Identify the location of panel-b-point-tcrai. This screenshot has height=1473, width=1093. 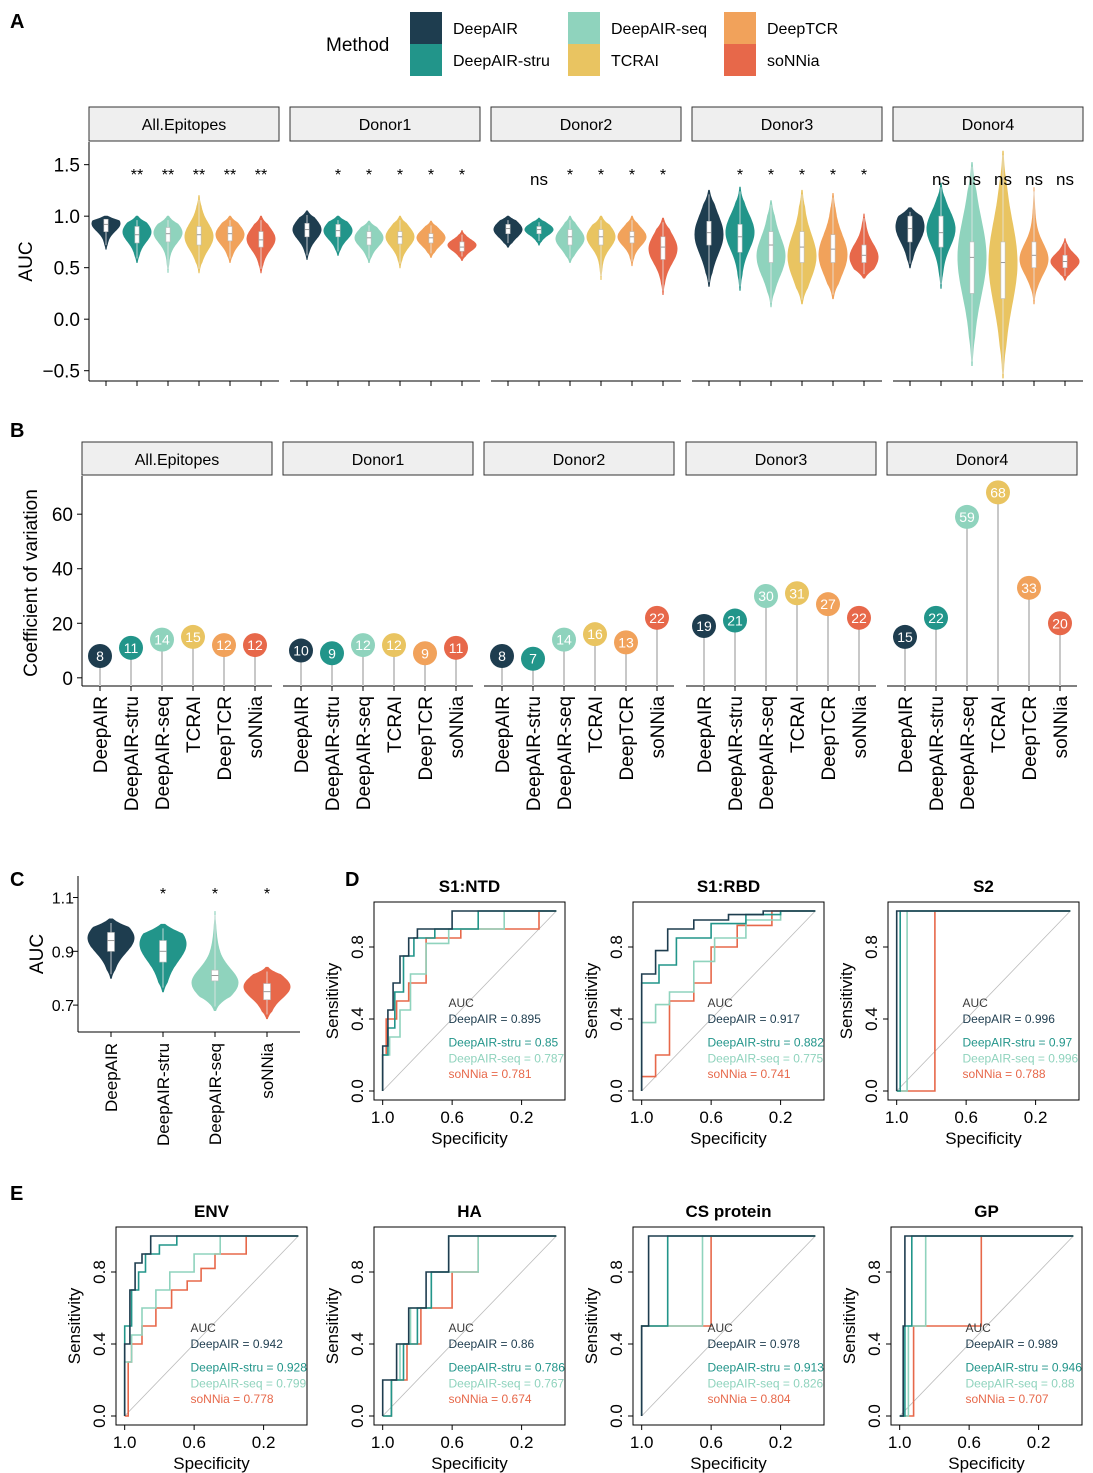
(394, 645).